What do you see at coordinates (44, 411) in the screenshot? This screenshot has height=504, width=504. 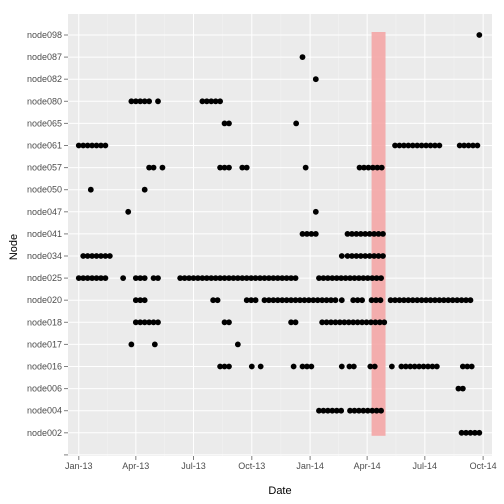 I see `y-tick-label: node004` at bounding box center [44, 411].